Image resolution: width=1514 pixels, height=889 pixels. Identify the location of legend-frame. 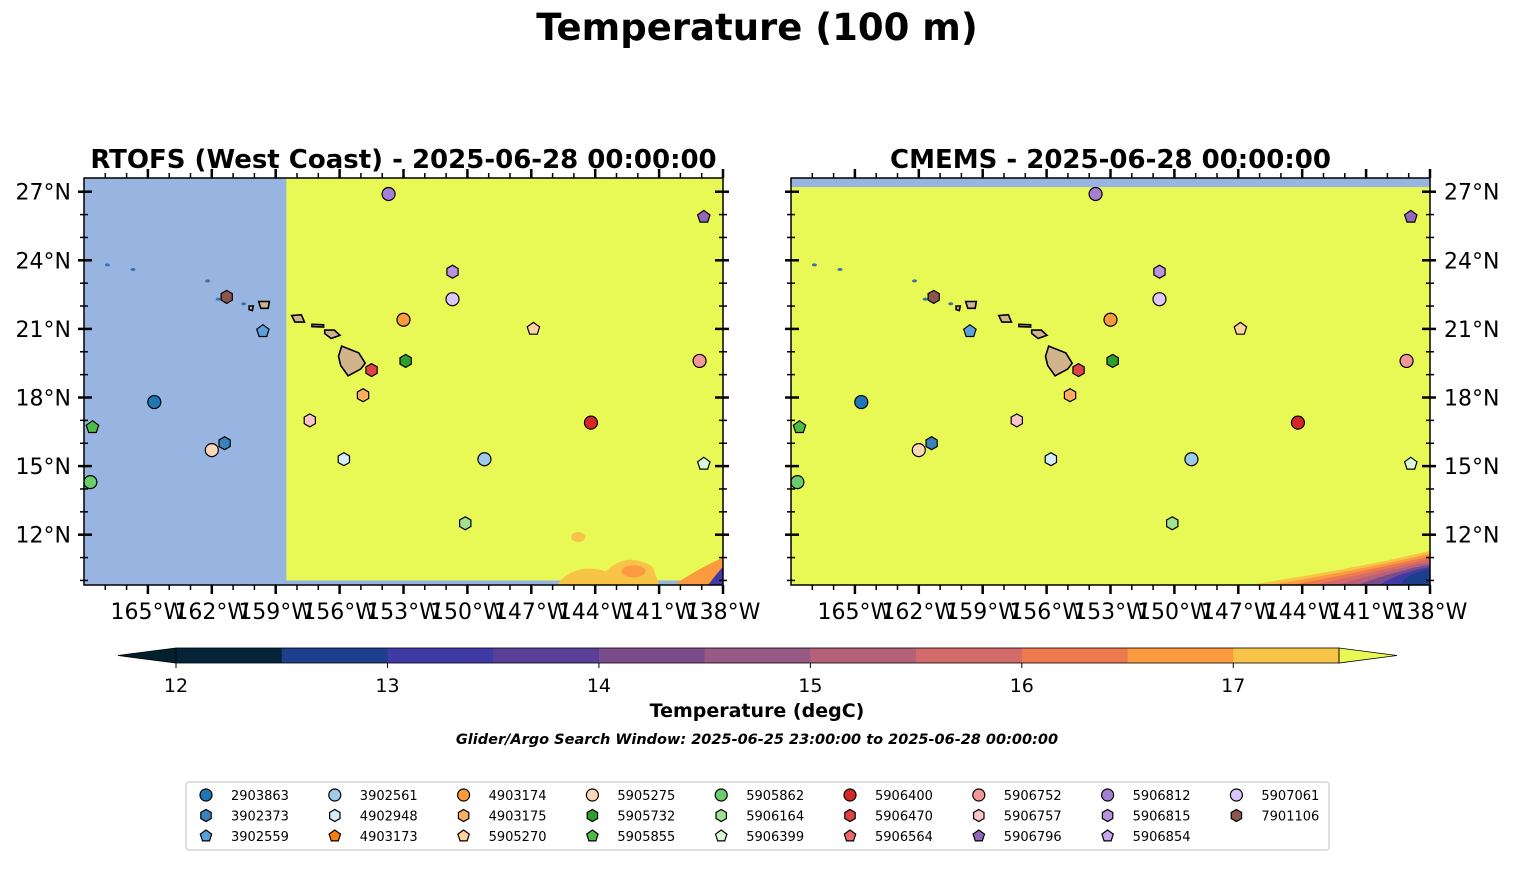
(757, 816).